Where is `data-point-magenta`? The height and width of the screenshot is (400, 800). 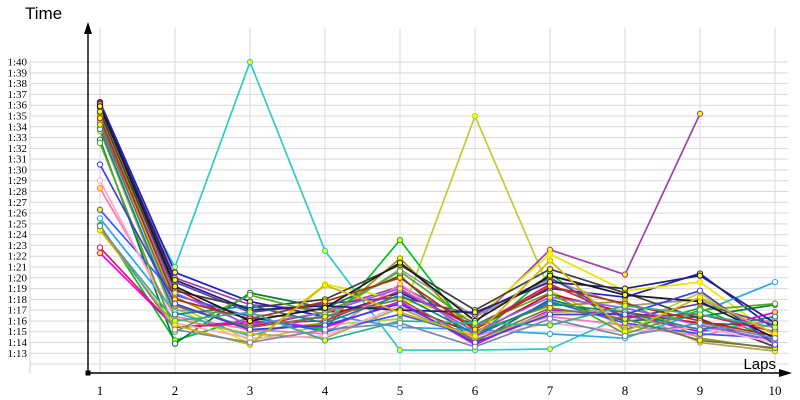
data-point-magenta is located at coordinates (100, 253).